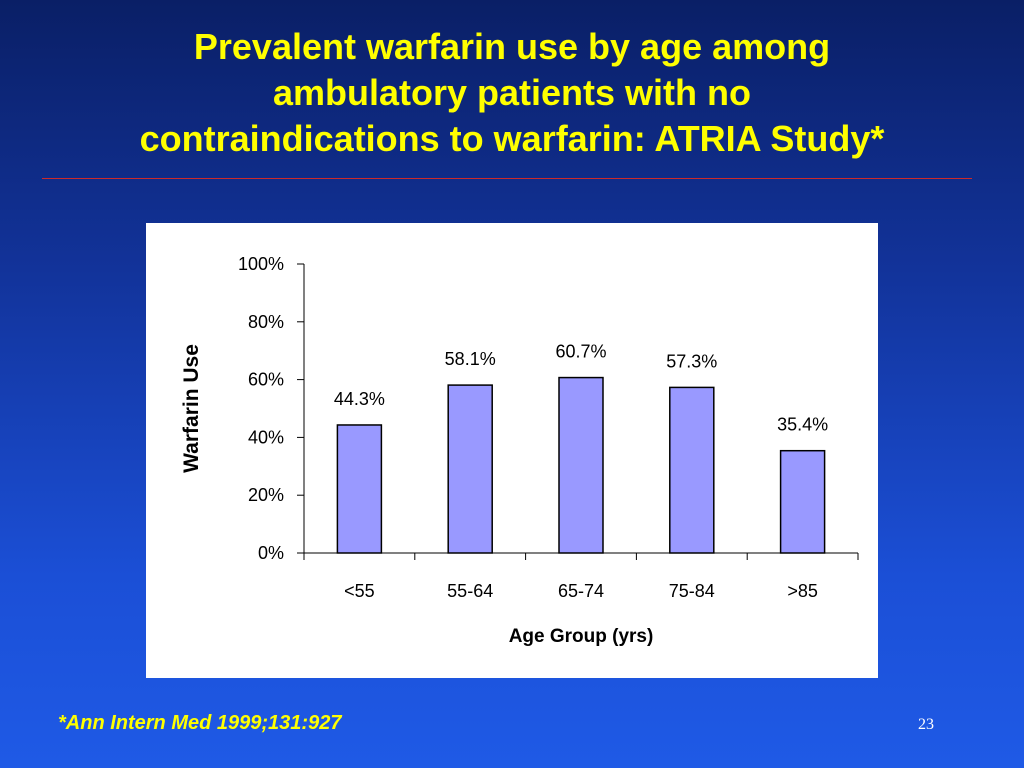  I want to click on slide-title-line-2: ambulatory patients with no, so click(512, 92).